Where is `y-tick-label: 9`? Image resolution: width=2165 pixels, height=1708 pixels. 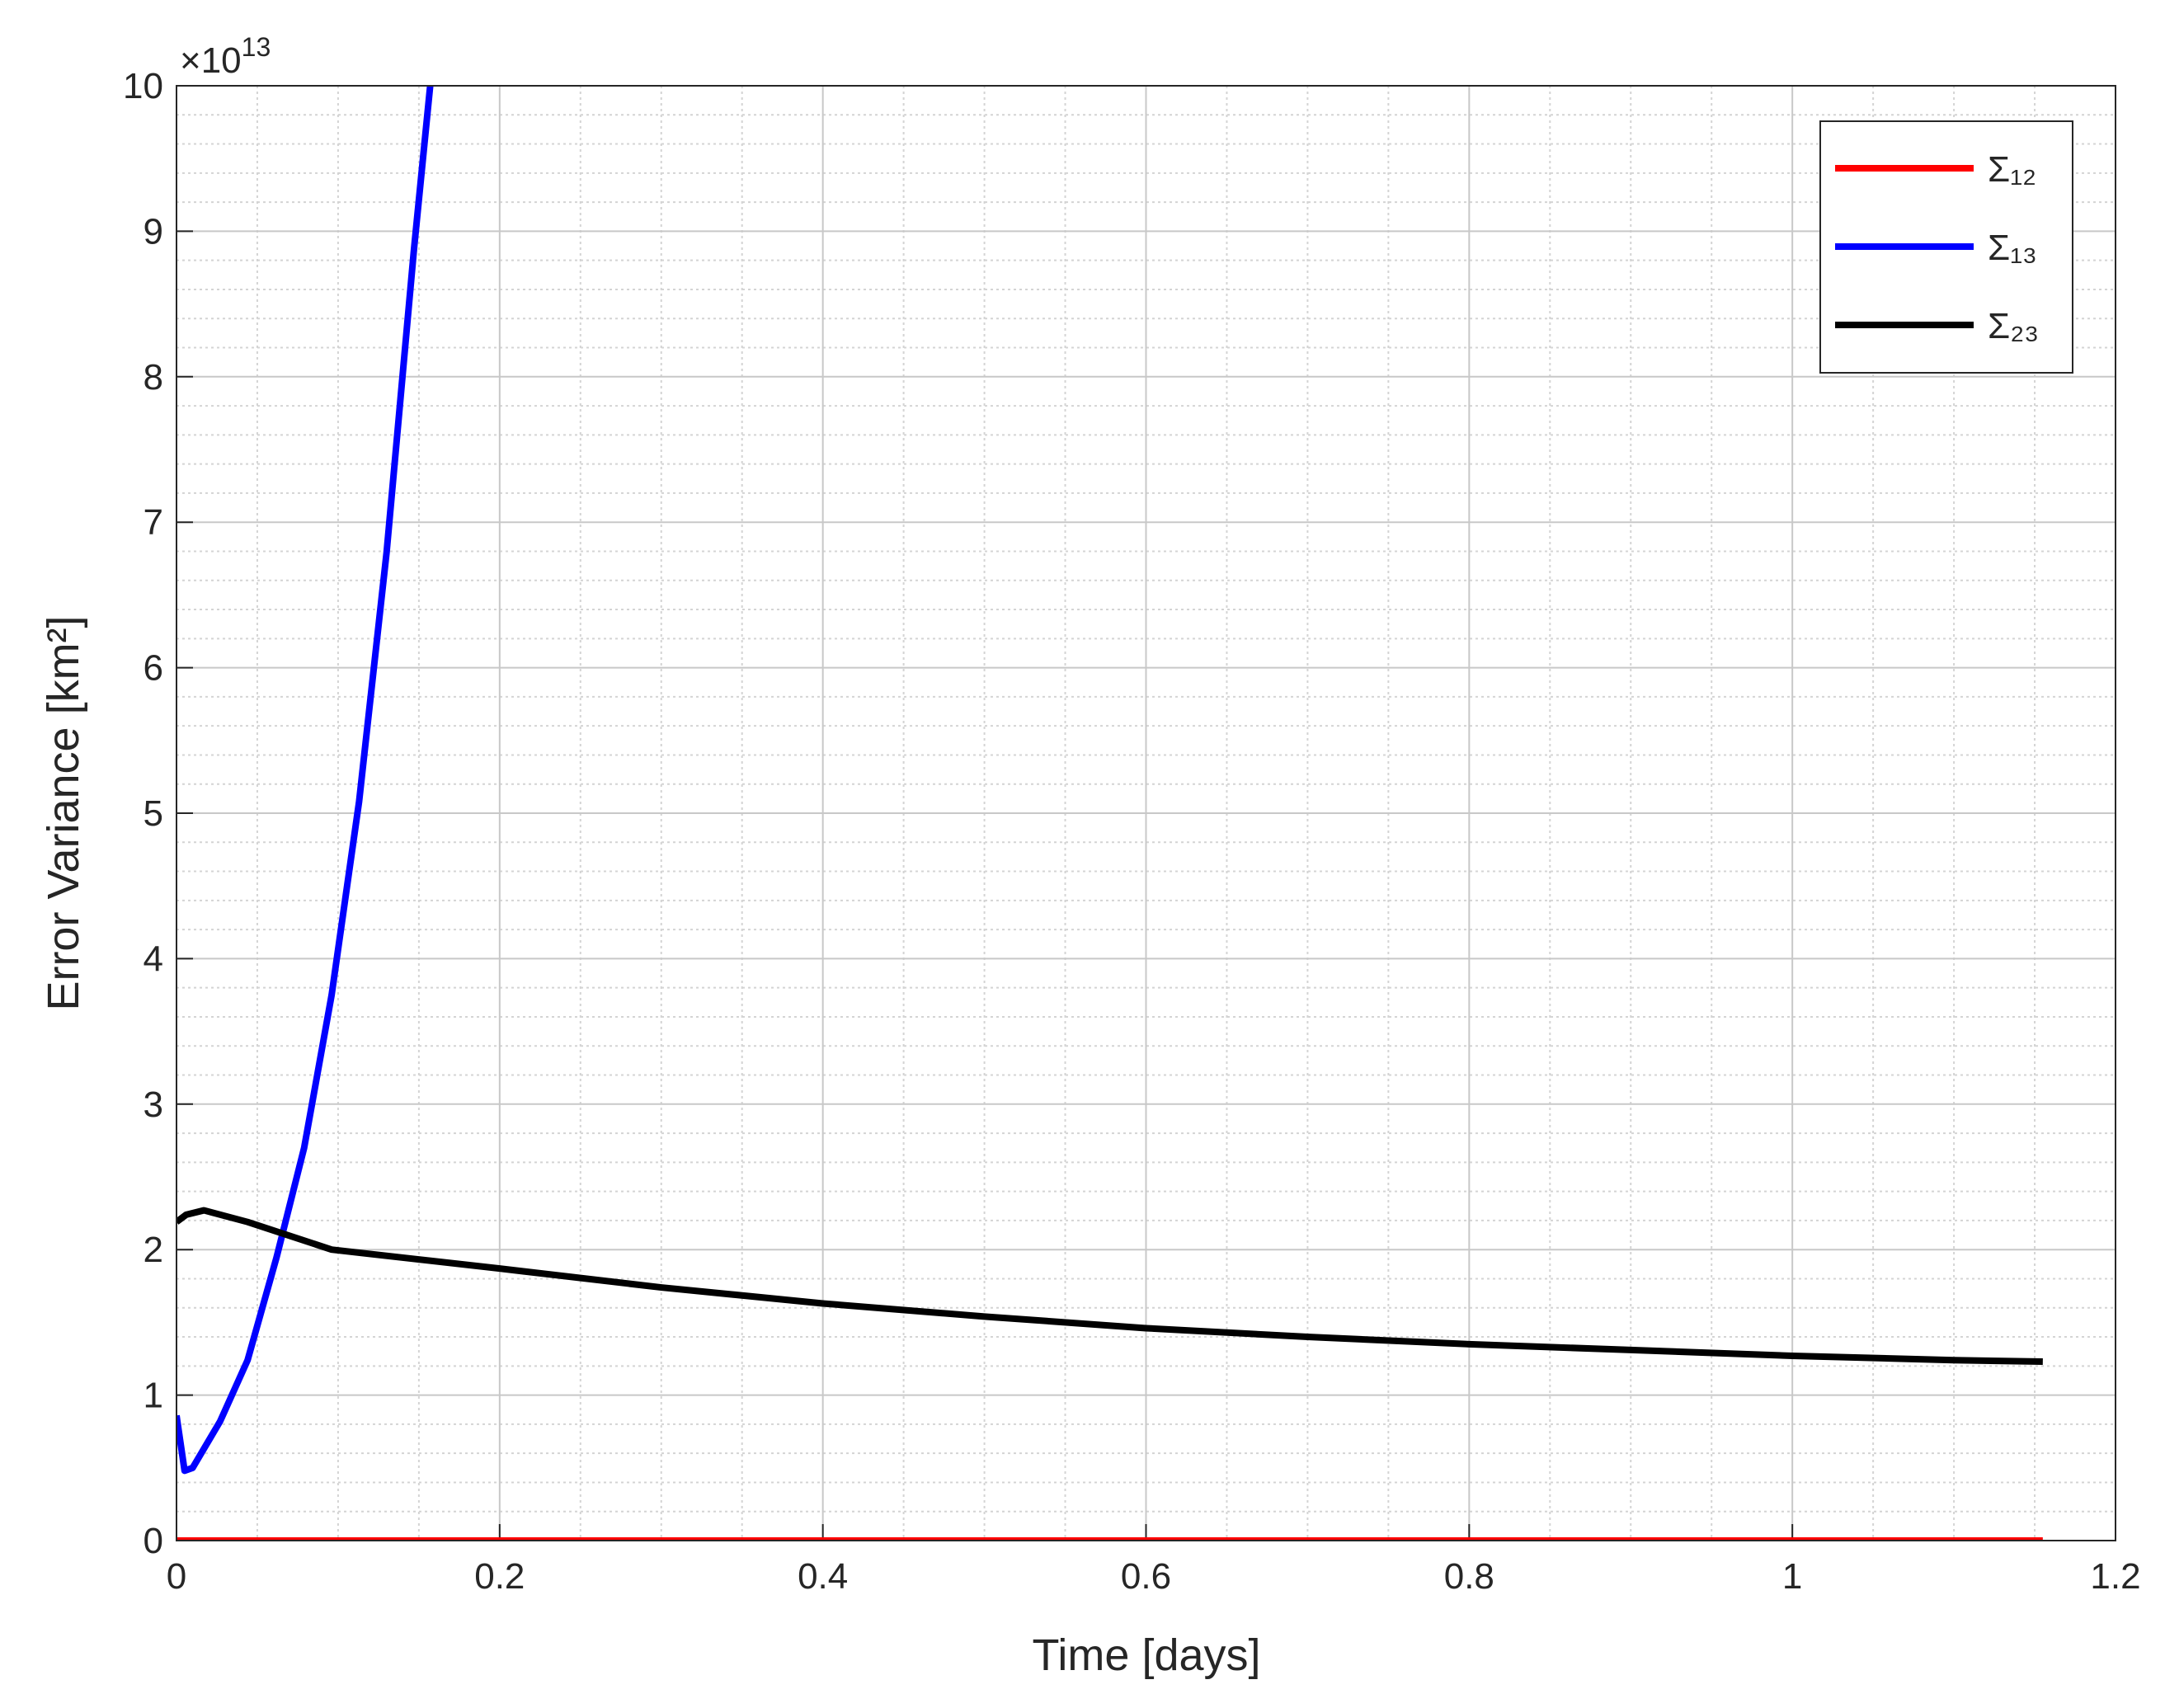
y-tick-label: 9 is located at coordinates (153, 231).